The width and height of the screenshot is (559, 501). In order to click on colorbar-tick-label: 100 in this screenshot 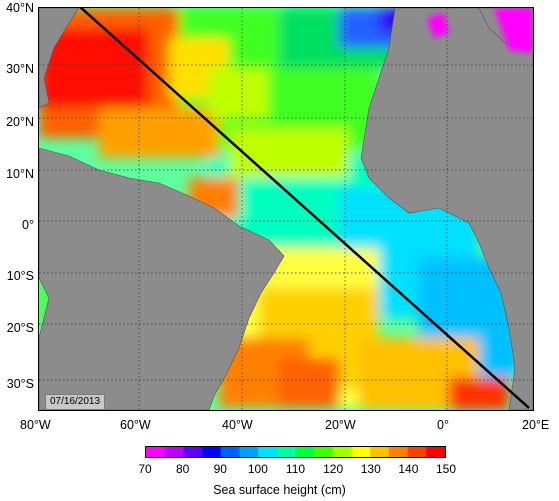, I will do `click(257, 469)`.